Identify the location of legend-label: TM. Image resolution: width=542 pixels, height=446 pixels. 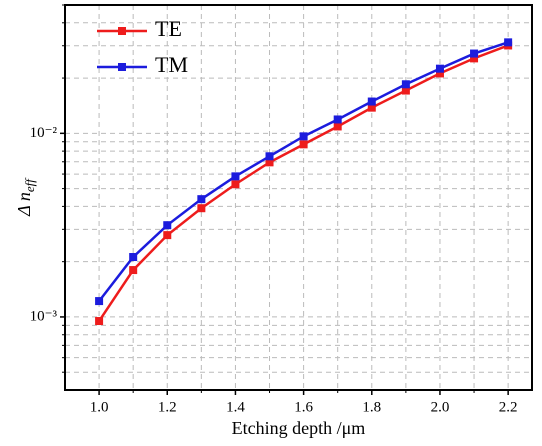
(171, 64).